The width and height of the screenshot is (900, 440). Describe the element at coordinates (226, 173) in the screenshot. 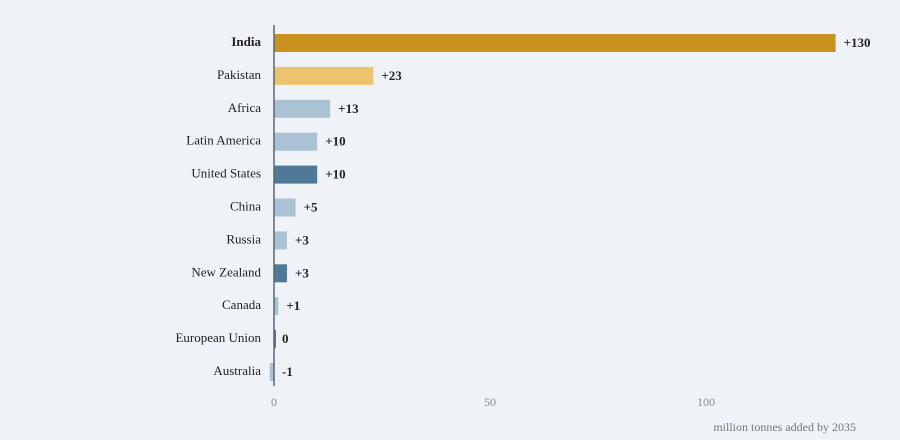

I see `category-label: United States` at that location.